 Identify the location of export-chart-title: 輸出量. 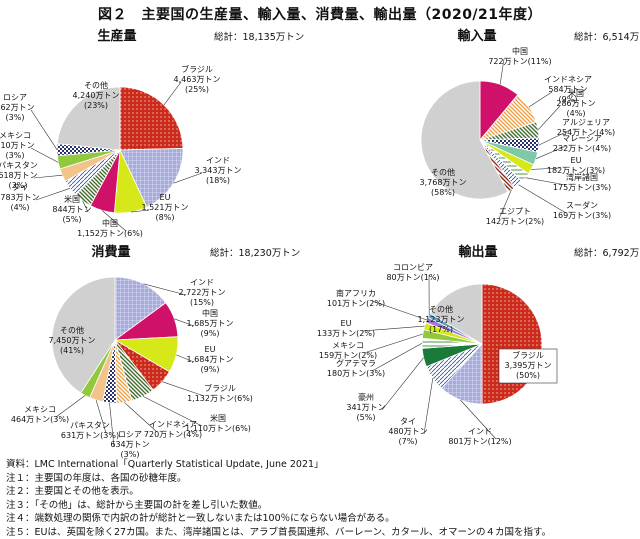
(477, 252).